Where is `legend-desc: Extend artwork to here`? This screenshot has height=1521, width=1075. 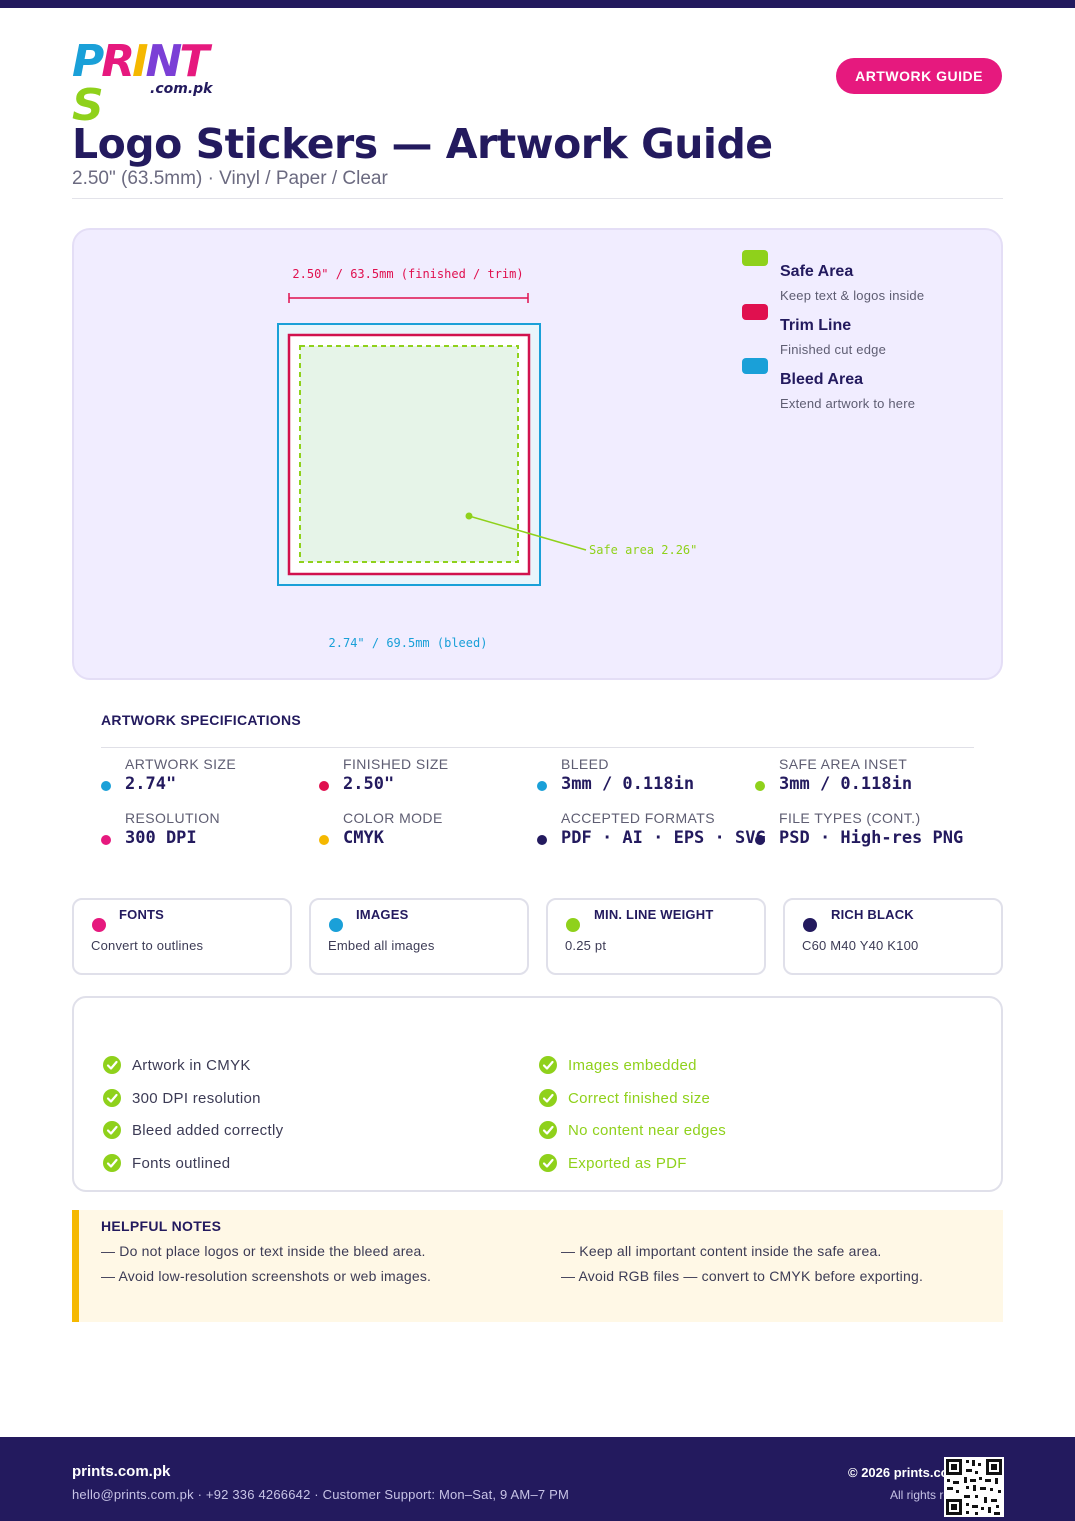
legend-desc: Extend artwork to here is located at coordinates (848, 403).